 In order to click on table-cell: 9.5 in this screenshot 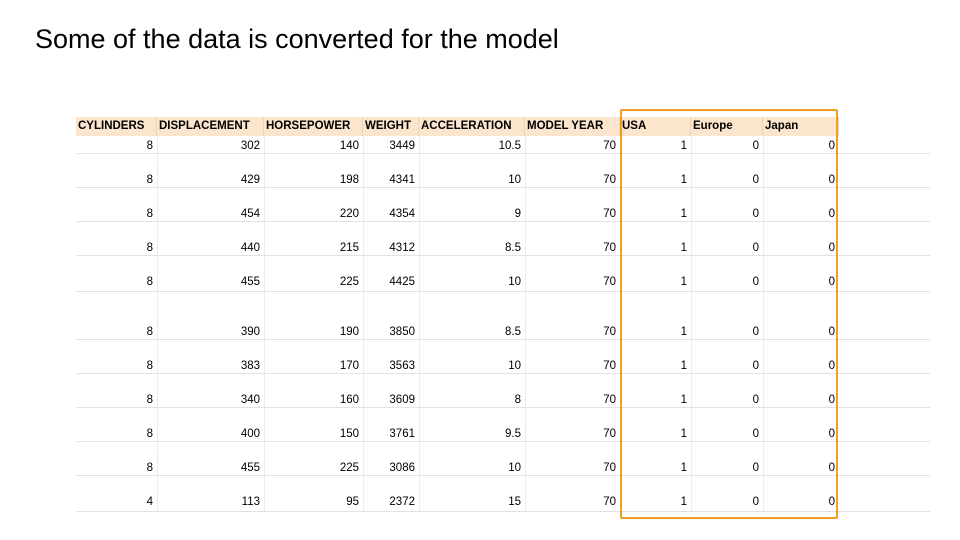, I will do `click(513, 434)`.